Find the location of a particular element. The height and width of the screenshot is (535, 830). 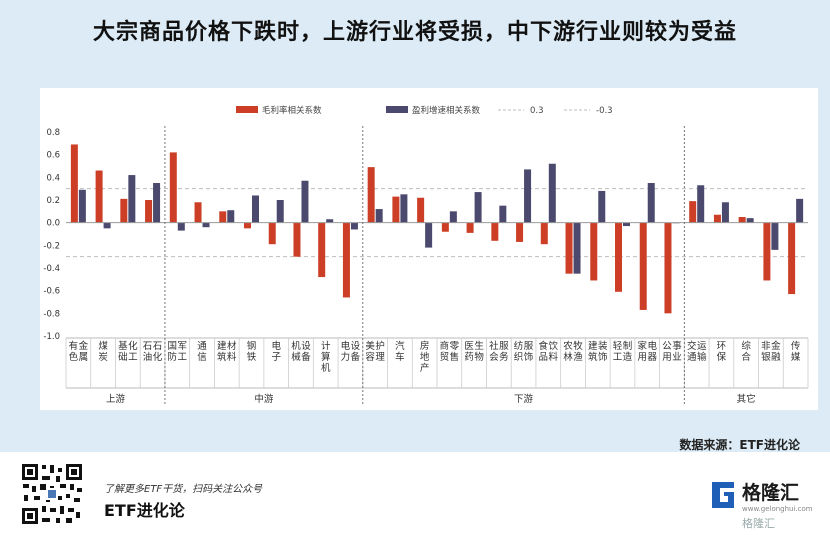

category-label: 环保 is located at coordinates (722, 352).